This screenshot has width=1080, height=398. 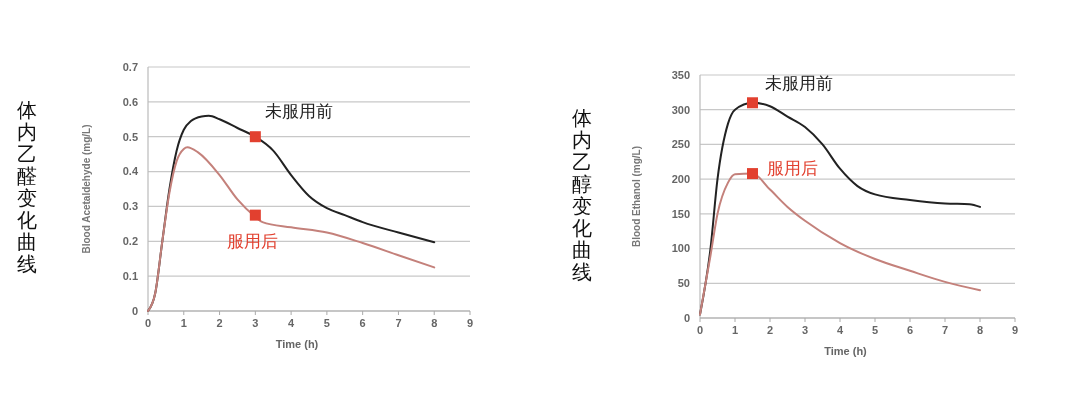 What do you see at coordinates (636, 196) in the screenshot?
I see `y-axis-title: Blood Ethanol (mg/L)` at bounding box center [636, 196].